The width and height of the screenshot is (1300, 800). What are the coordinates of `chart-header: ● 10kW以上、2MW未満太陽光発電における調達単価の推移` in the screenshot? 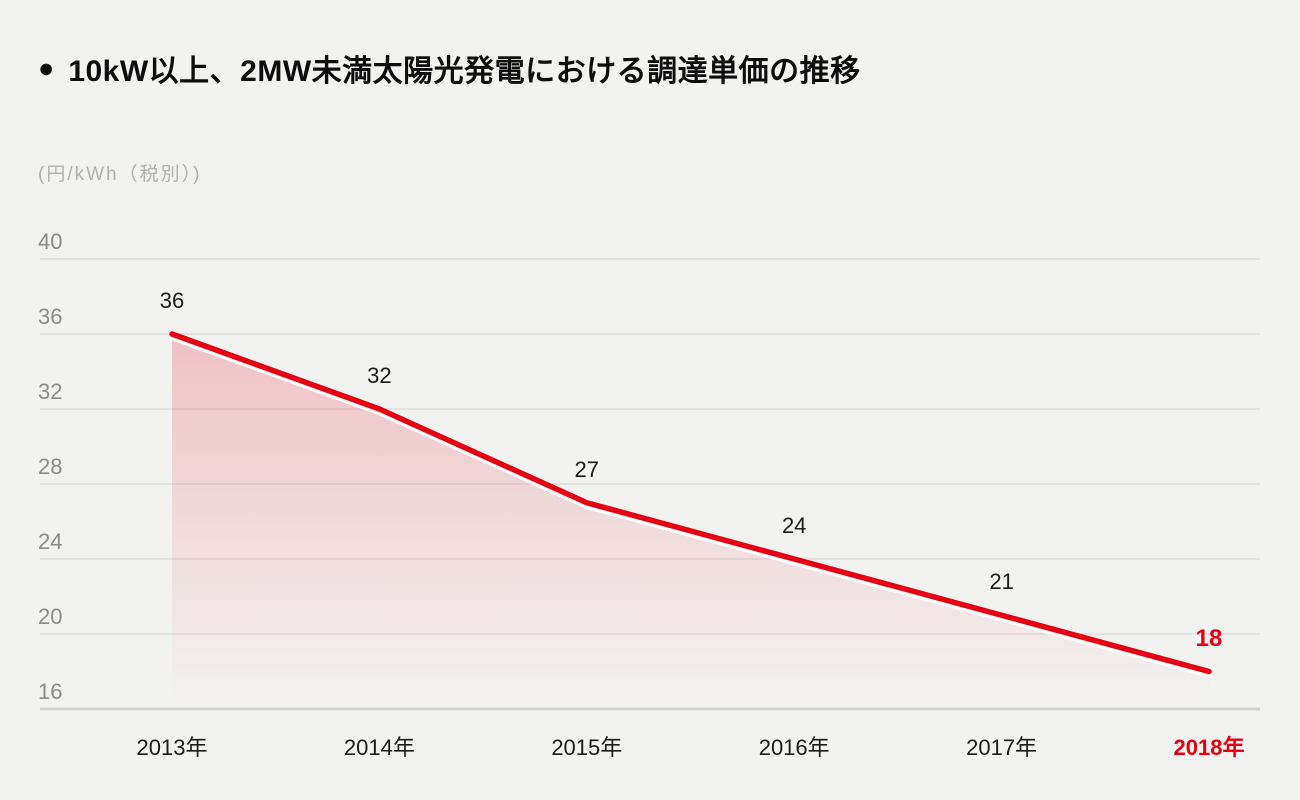 It's located at (449, 68).